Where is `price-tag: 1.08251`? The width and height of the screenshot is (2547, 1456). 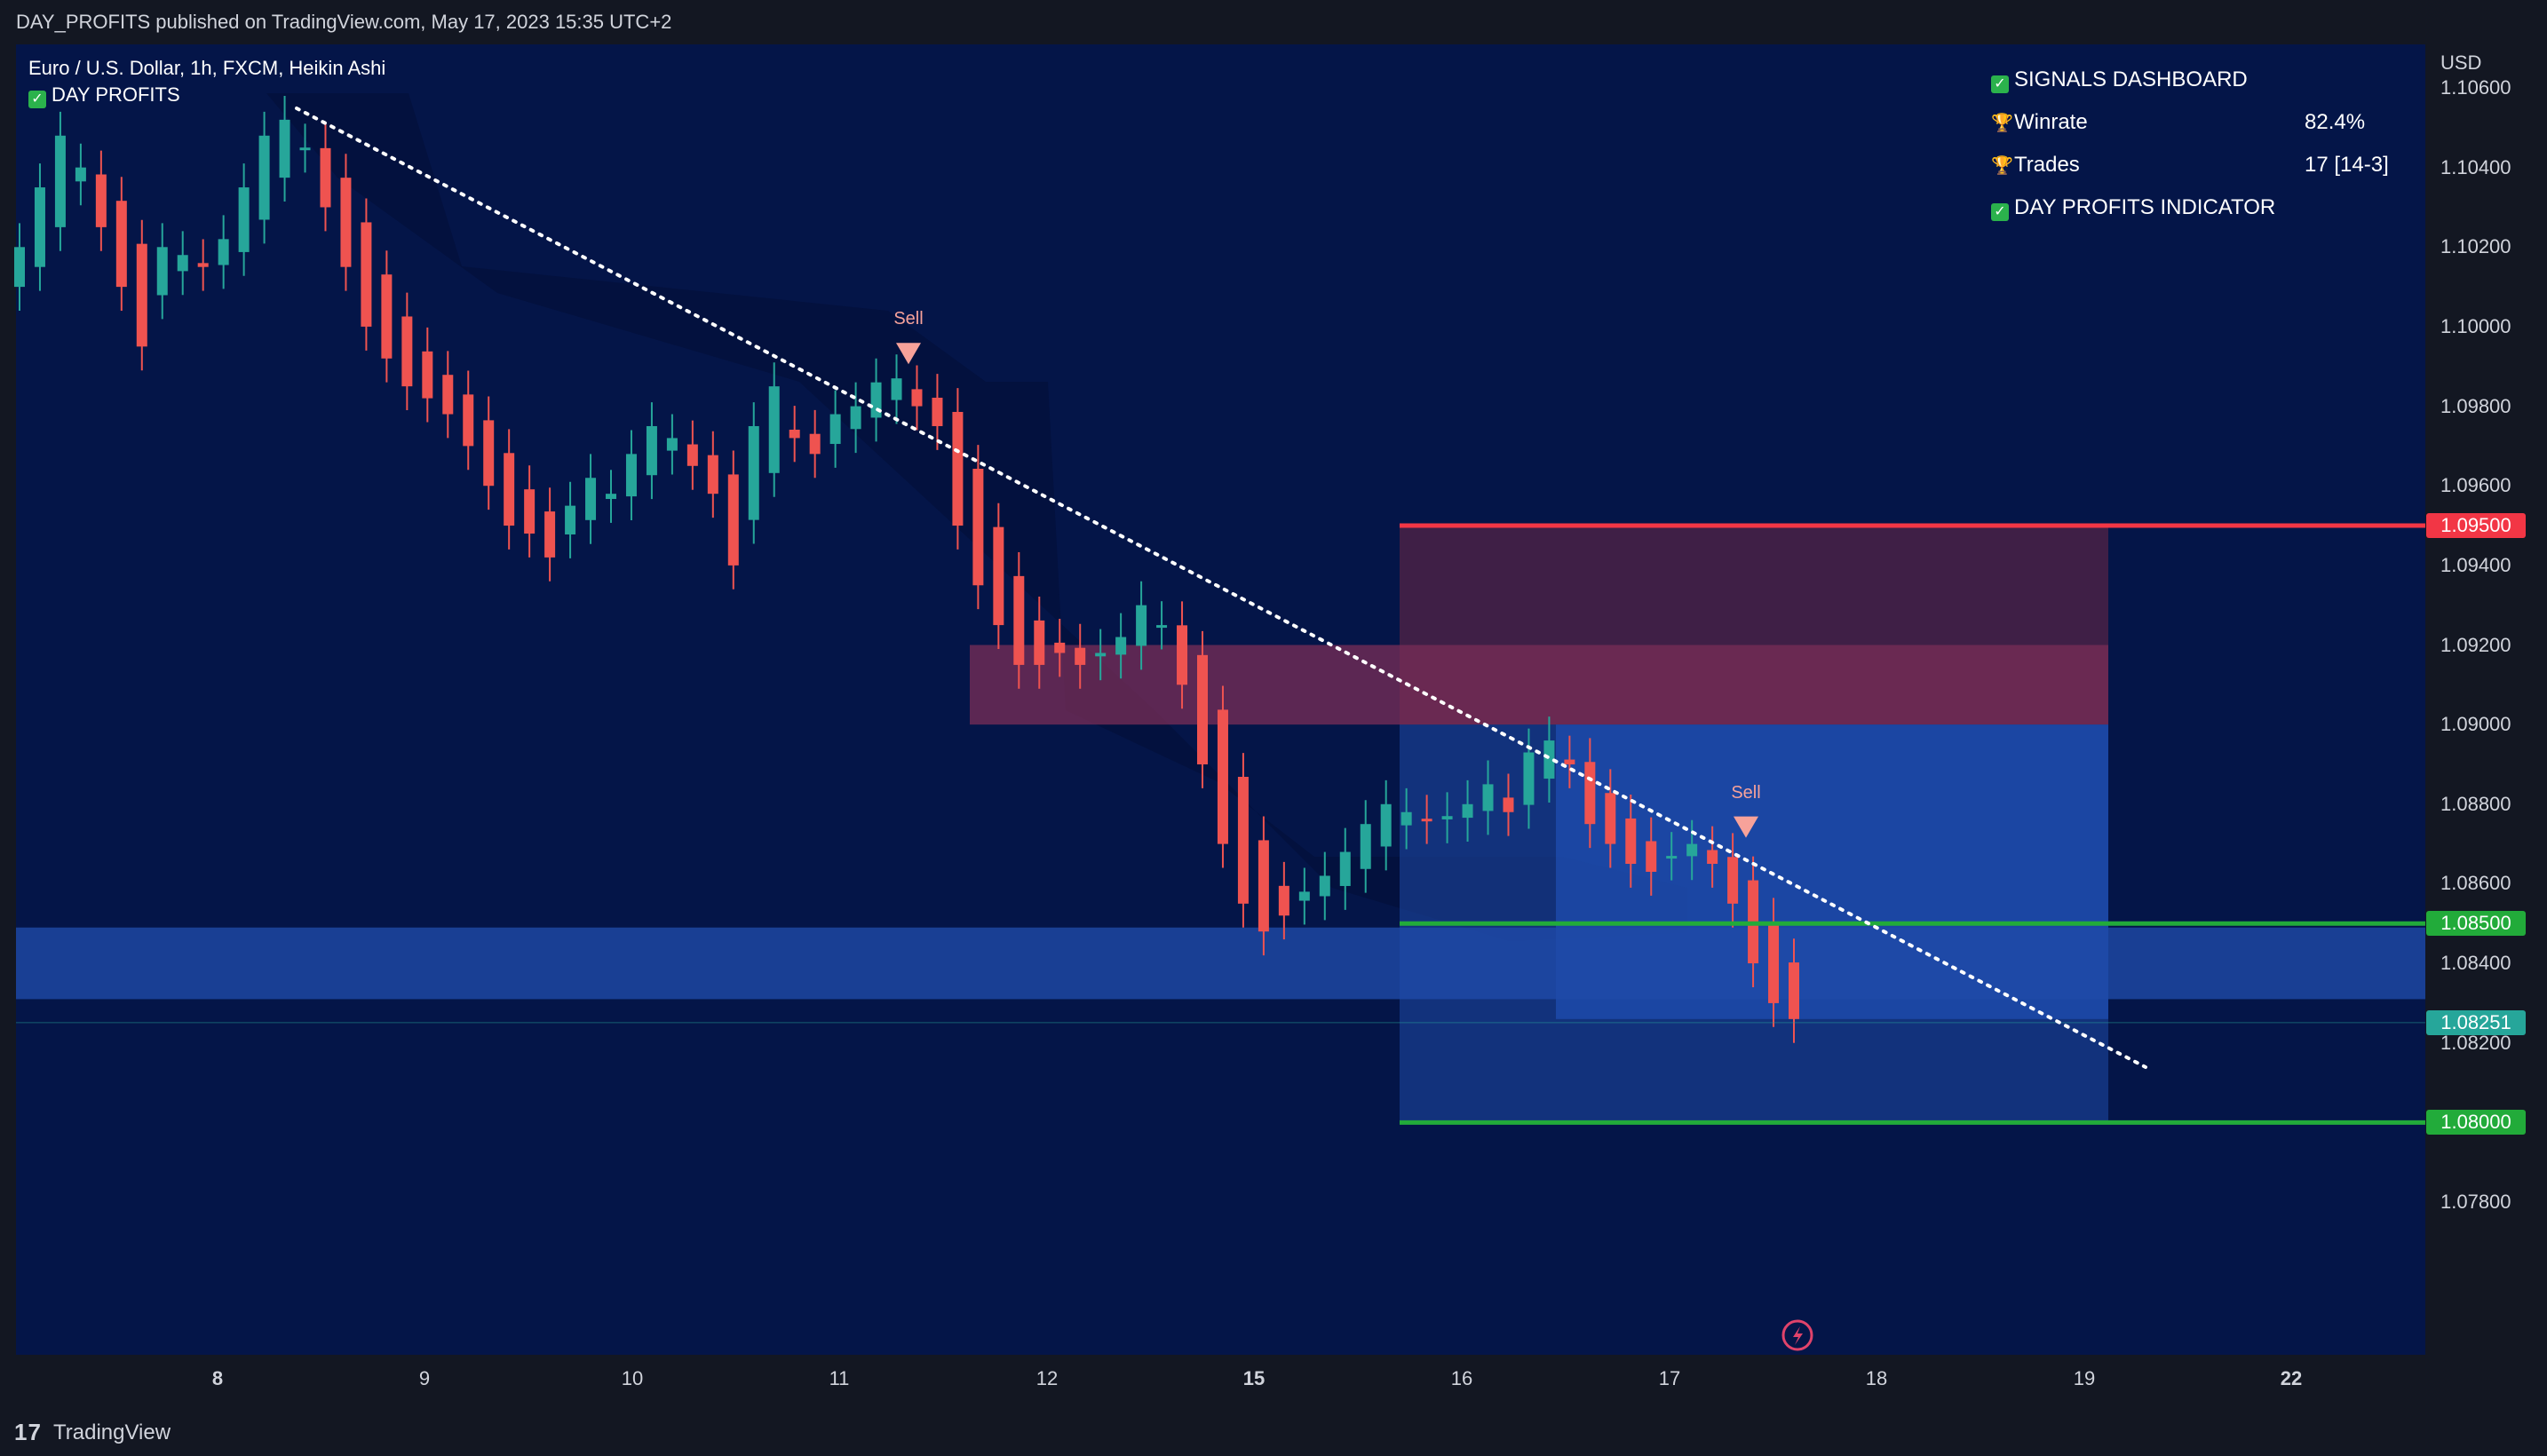 price-tag: 1.08251 is located at coordinates (2476, 1022).